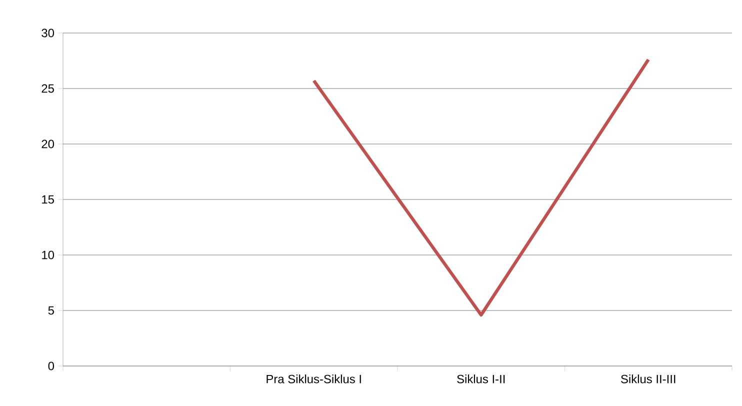 This screenshot has height=406, width=742. Describe the element at coordinates (648, 379) in the screenshot. I see `x-tick-label: Siklus II-III` at that location.